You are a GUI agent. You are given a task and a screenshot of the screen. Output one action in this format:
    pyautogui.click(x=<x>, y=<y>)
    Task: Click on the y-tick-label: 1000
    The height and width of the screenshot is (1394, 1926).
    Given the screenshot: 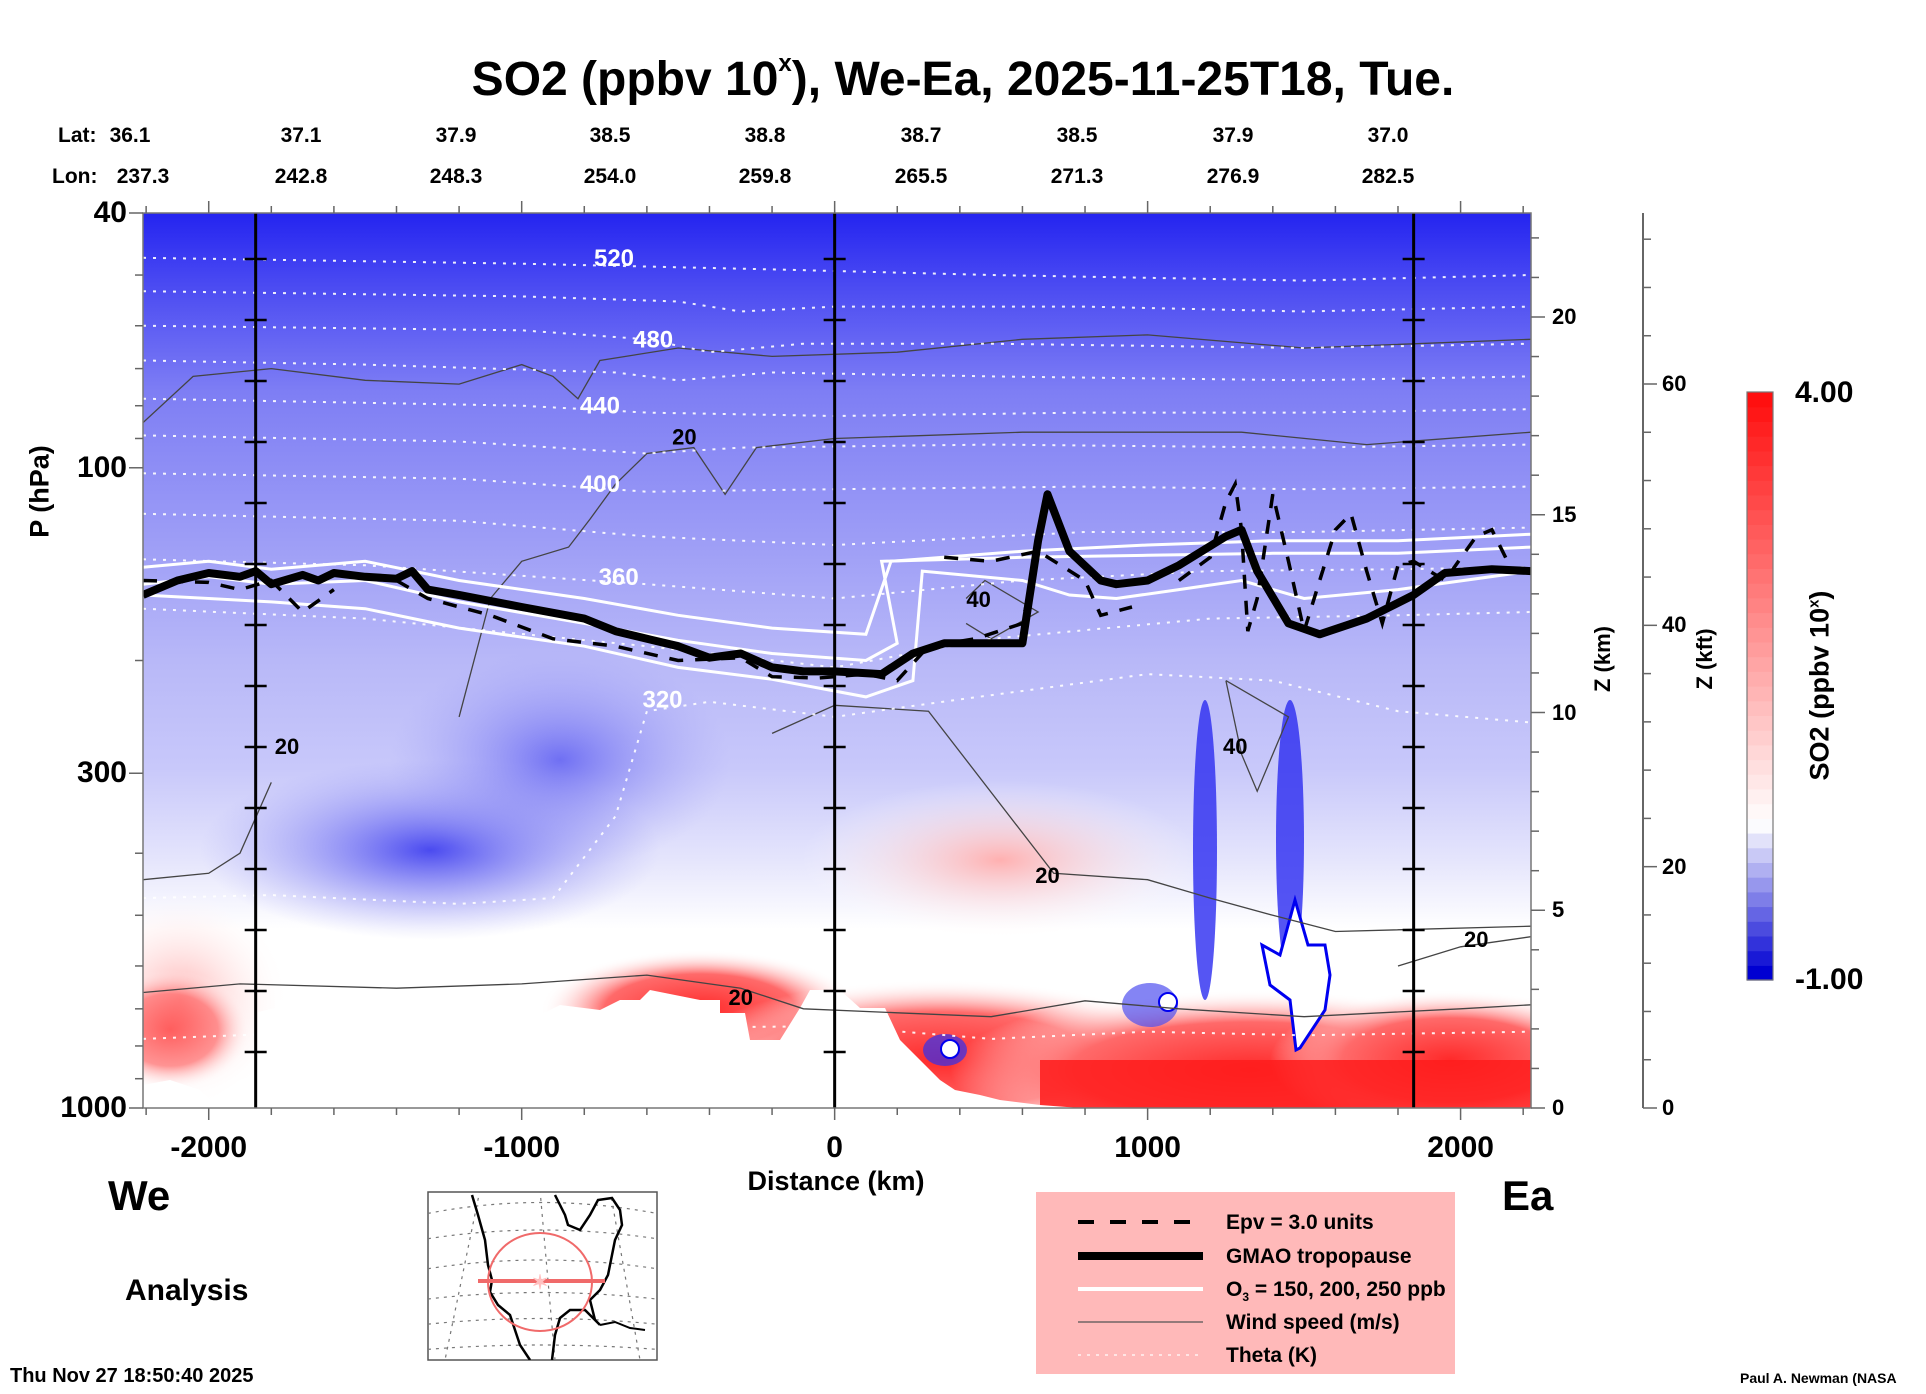 What is the action you would take?
    pyautogui.click(x=93, y=1107)
    